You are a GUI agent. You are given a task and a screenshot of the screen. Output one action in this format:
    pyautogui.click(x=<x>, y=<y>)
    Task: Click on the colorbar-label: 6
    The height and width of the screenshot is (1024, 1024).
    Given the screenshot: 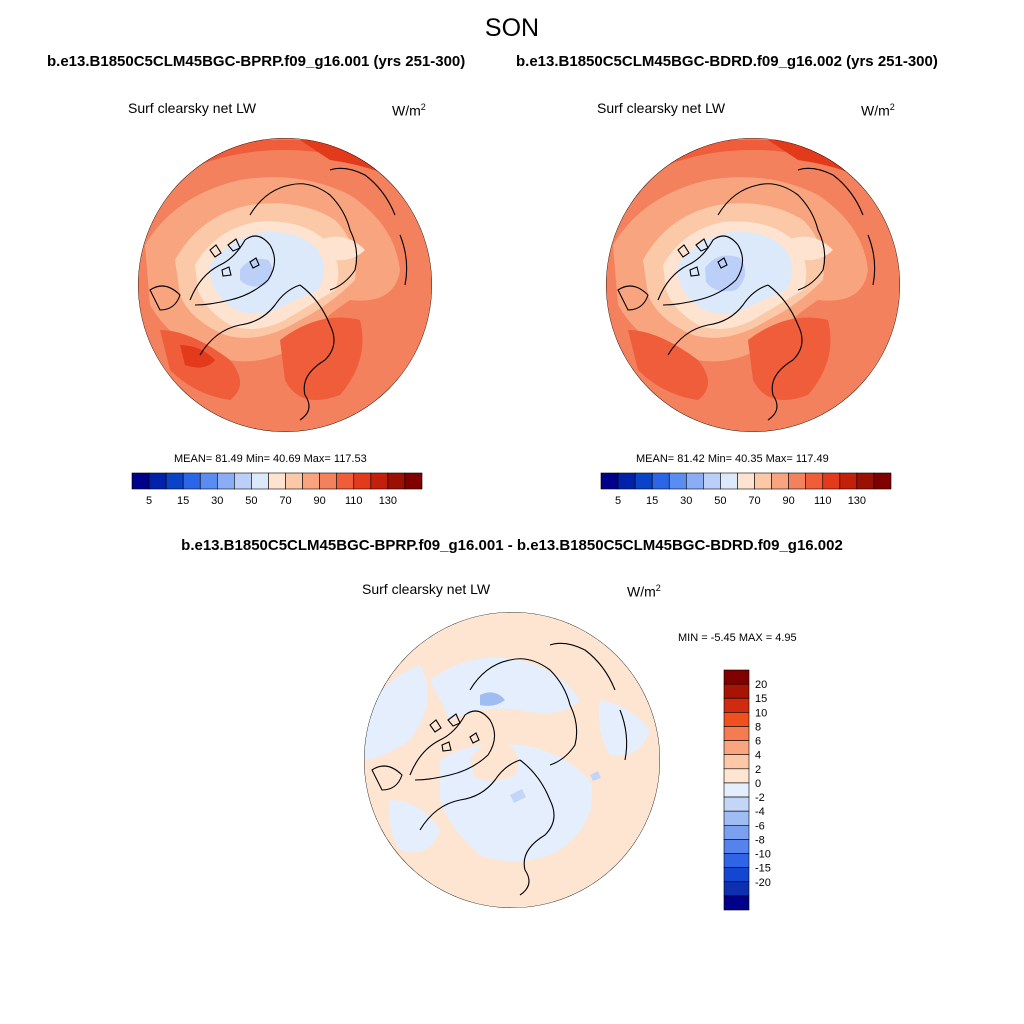 What is the action you would take?
    pyautogui.click(x=758, y=742)
    